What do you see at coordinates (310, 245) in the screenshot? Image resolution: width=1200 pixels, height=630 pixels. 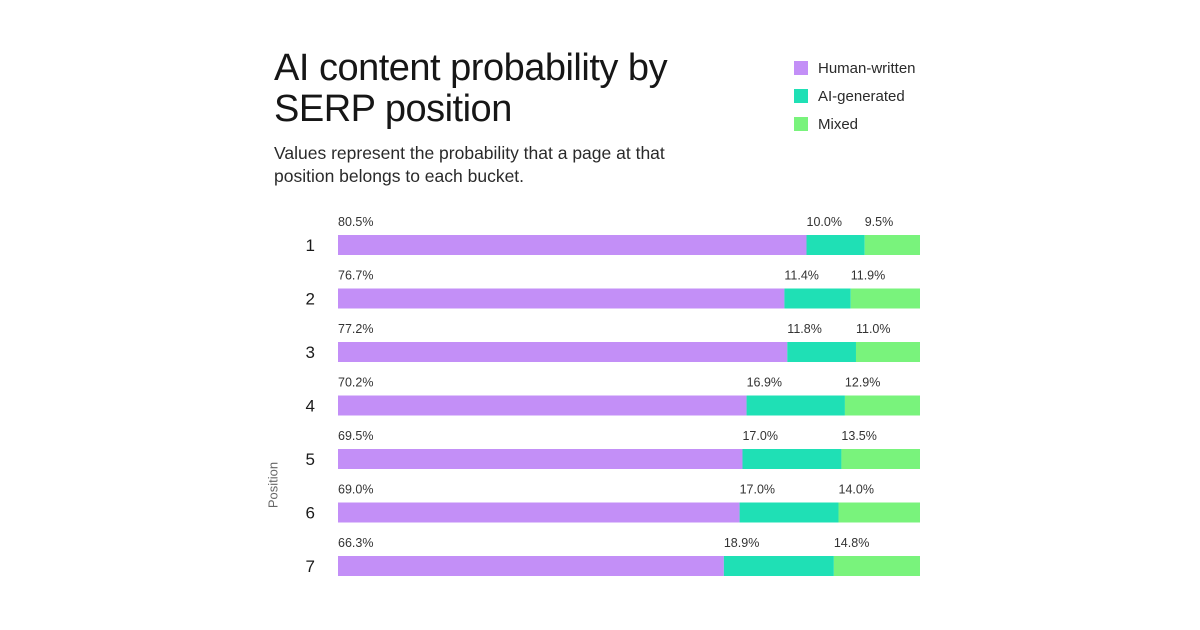 I see `position-label-1: 1` at bounding box center [310, 245].